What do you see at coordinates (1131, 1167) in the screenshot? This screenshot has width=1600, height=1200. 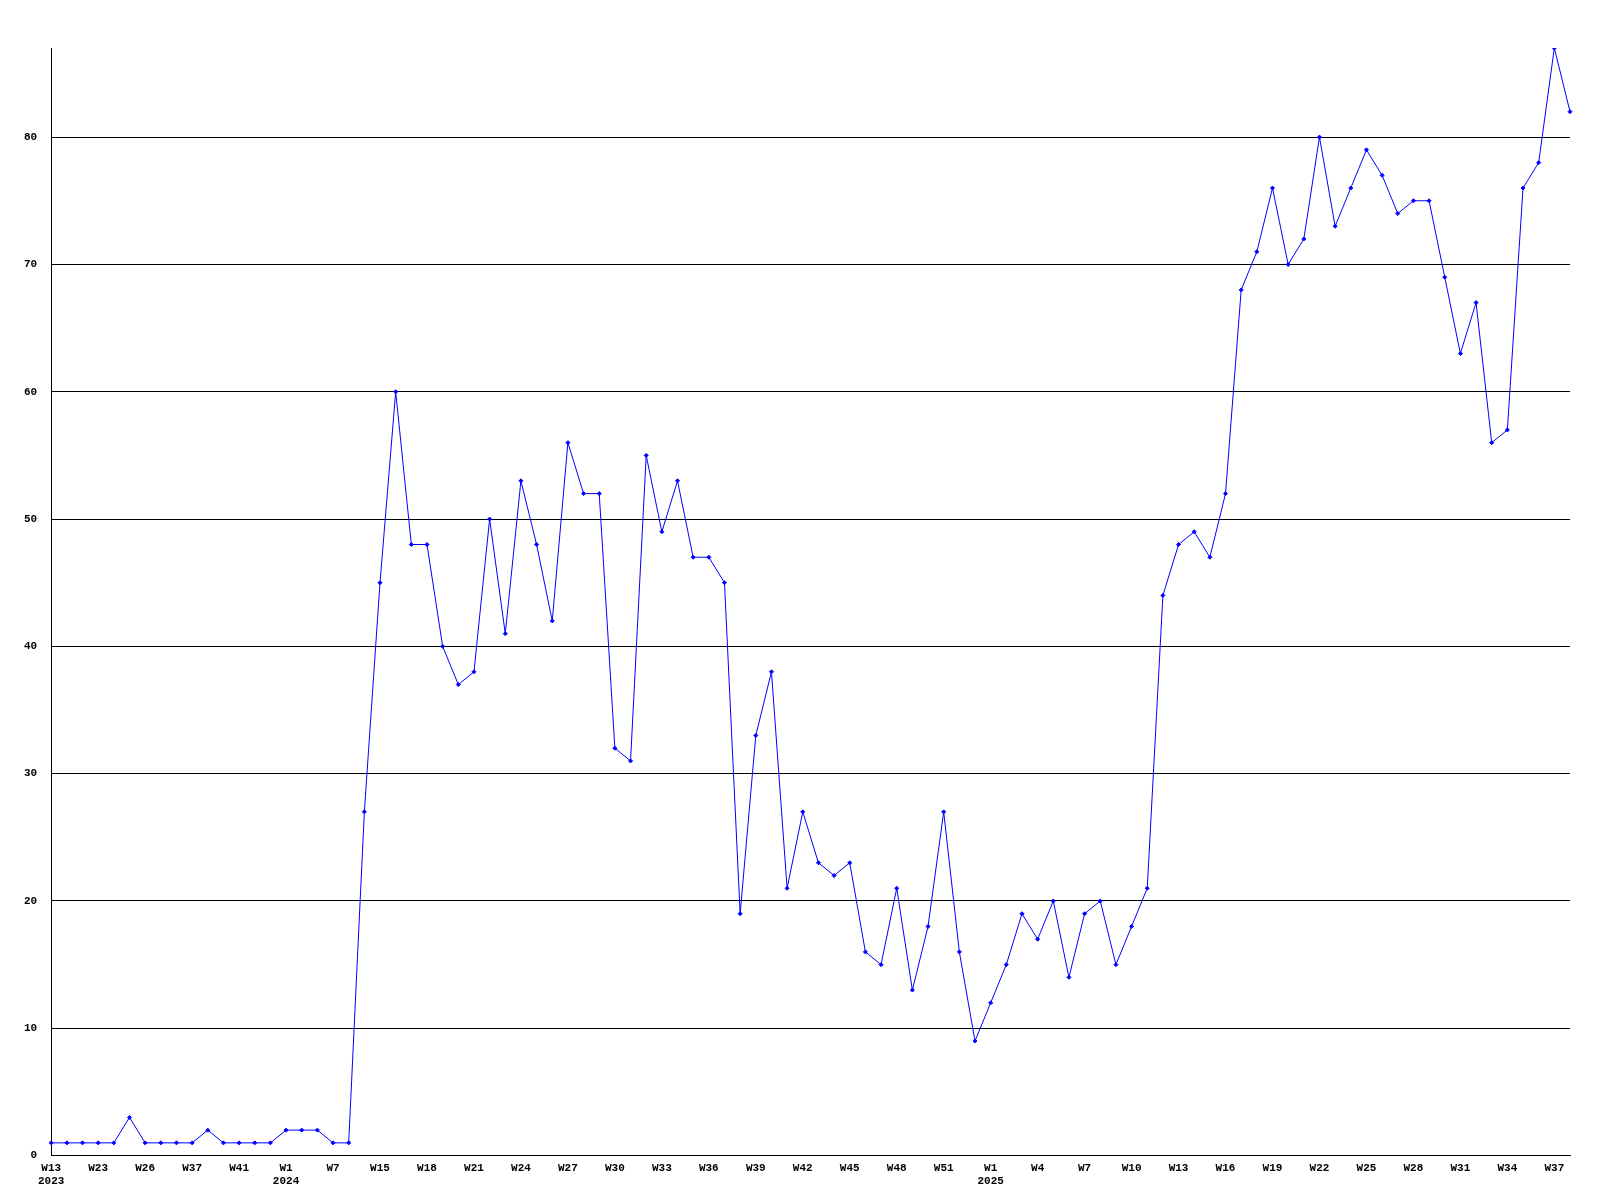 I see `x-tick-label: W10` at bounding box center [1131, 1167].